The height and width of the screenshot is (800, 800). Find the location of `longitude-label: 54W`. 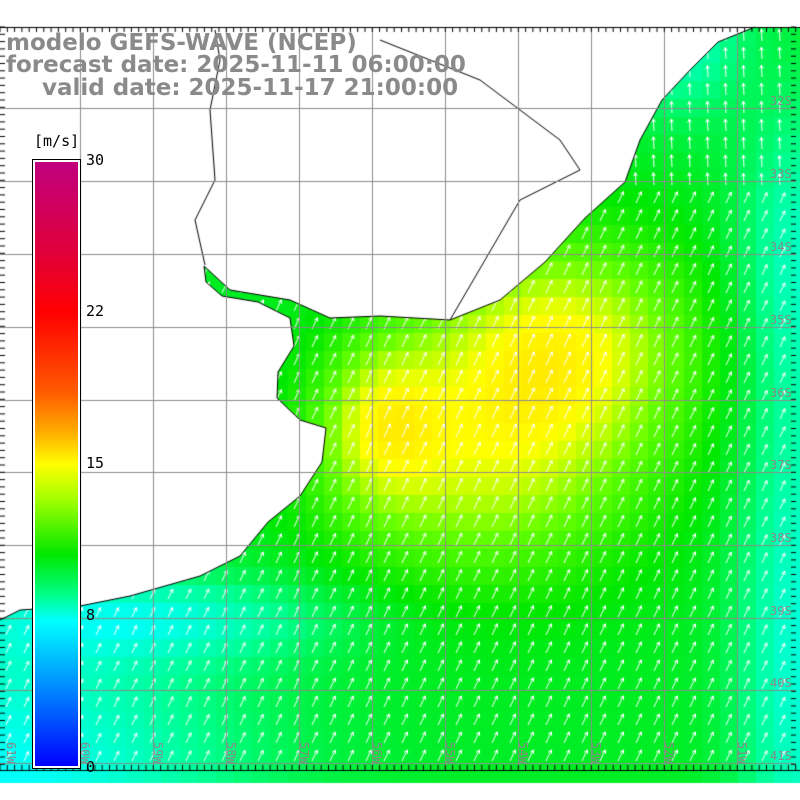

longitude-label: 54W is located at coordinates (523, 753).